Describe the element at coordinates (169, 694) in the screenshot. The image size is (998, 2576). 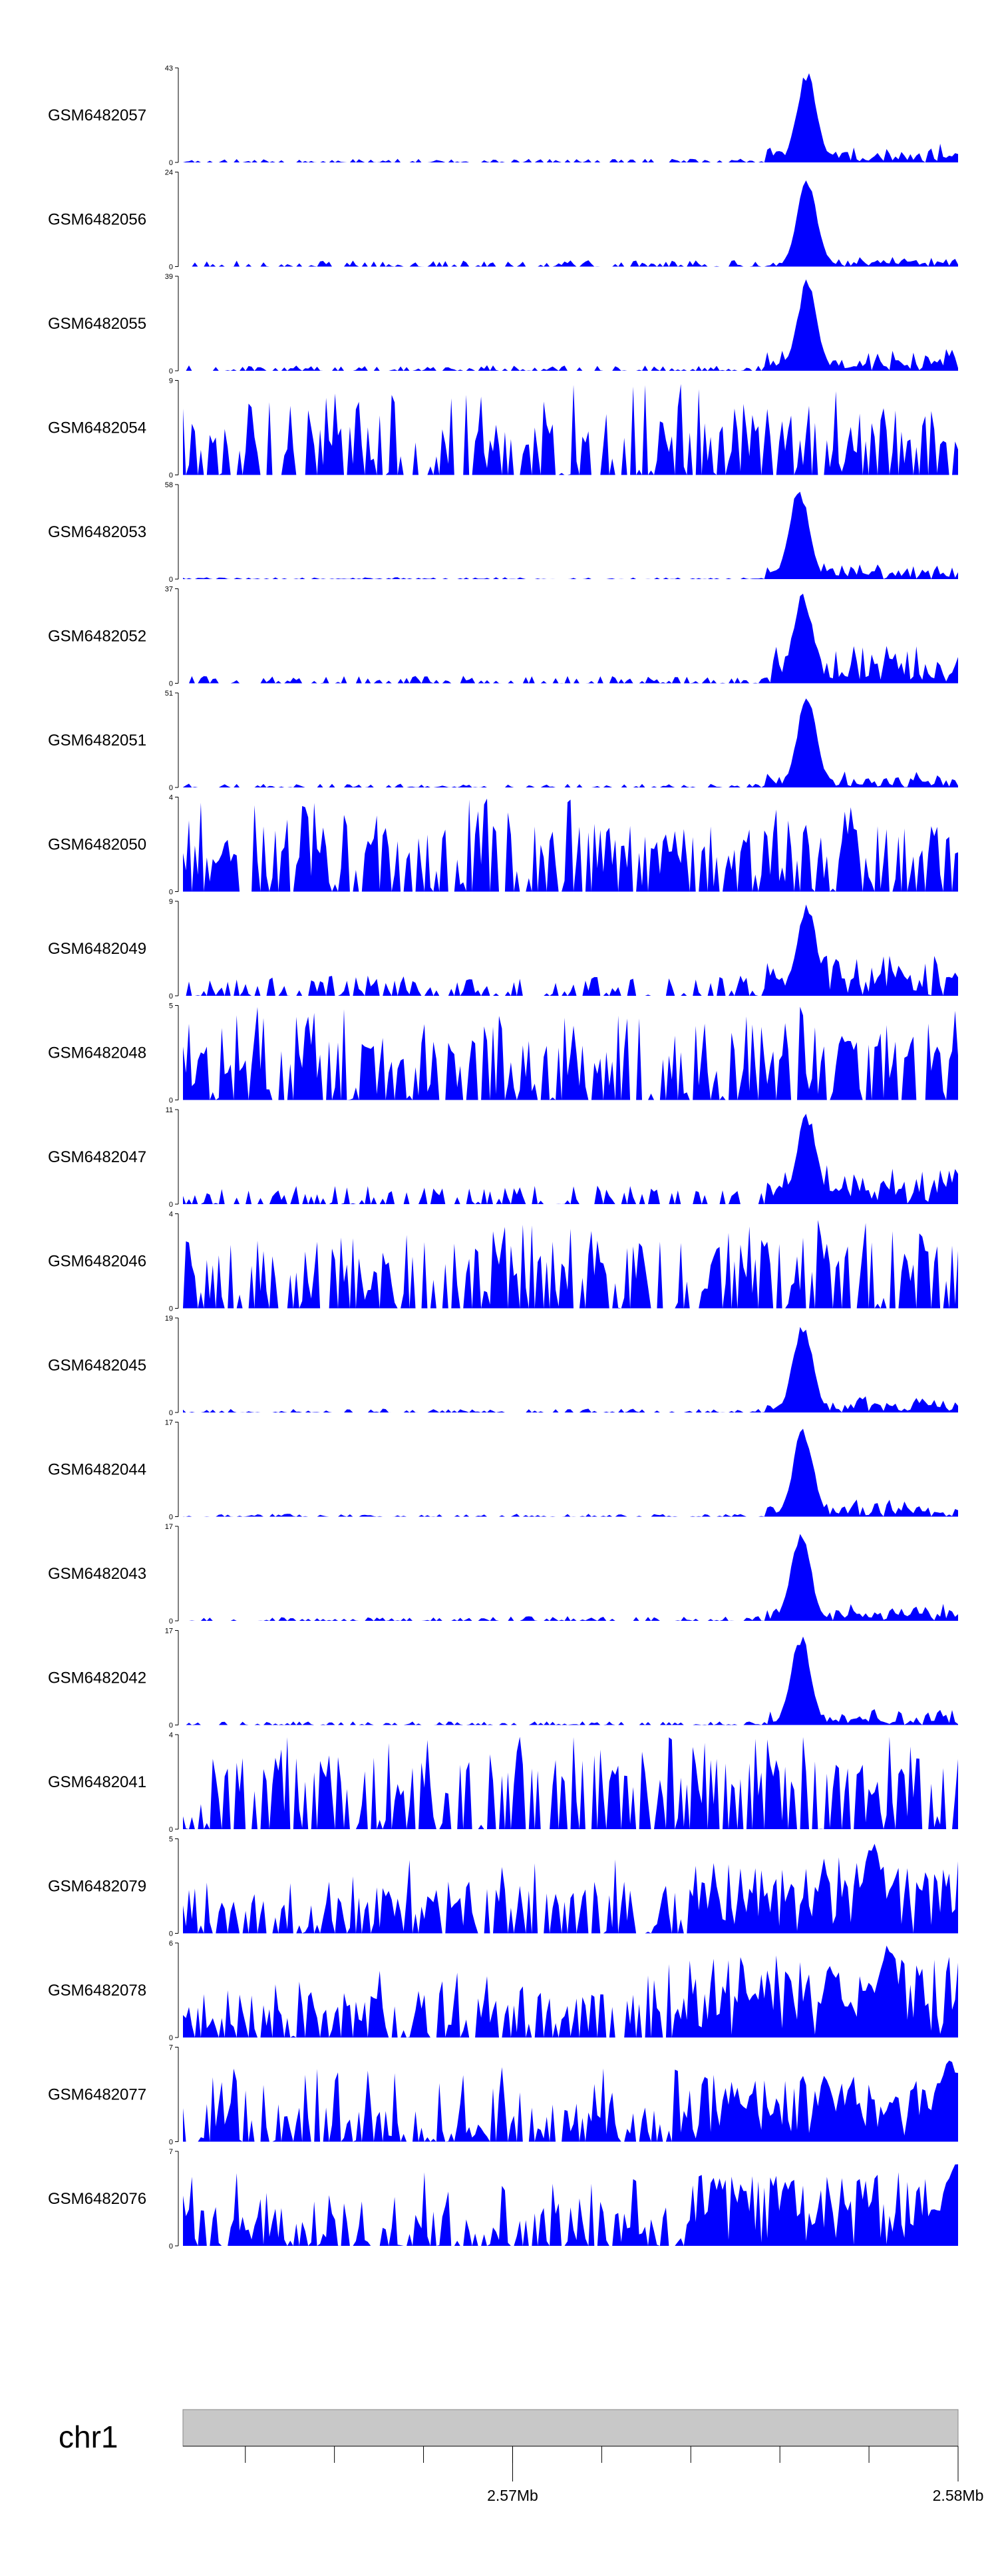
I see `y-tick-label-max: 51` at that location.